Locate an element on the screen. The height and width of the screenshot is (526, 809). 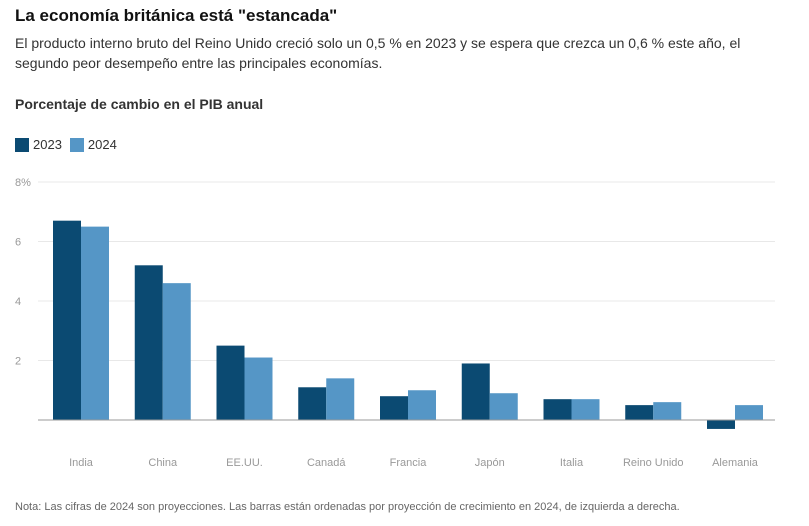
bar-2024-ee-uu- is located at coordinates (258, 388).